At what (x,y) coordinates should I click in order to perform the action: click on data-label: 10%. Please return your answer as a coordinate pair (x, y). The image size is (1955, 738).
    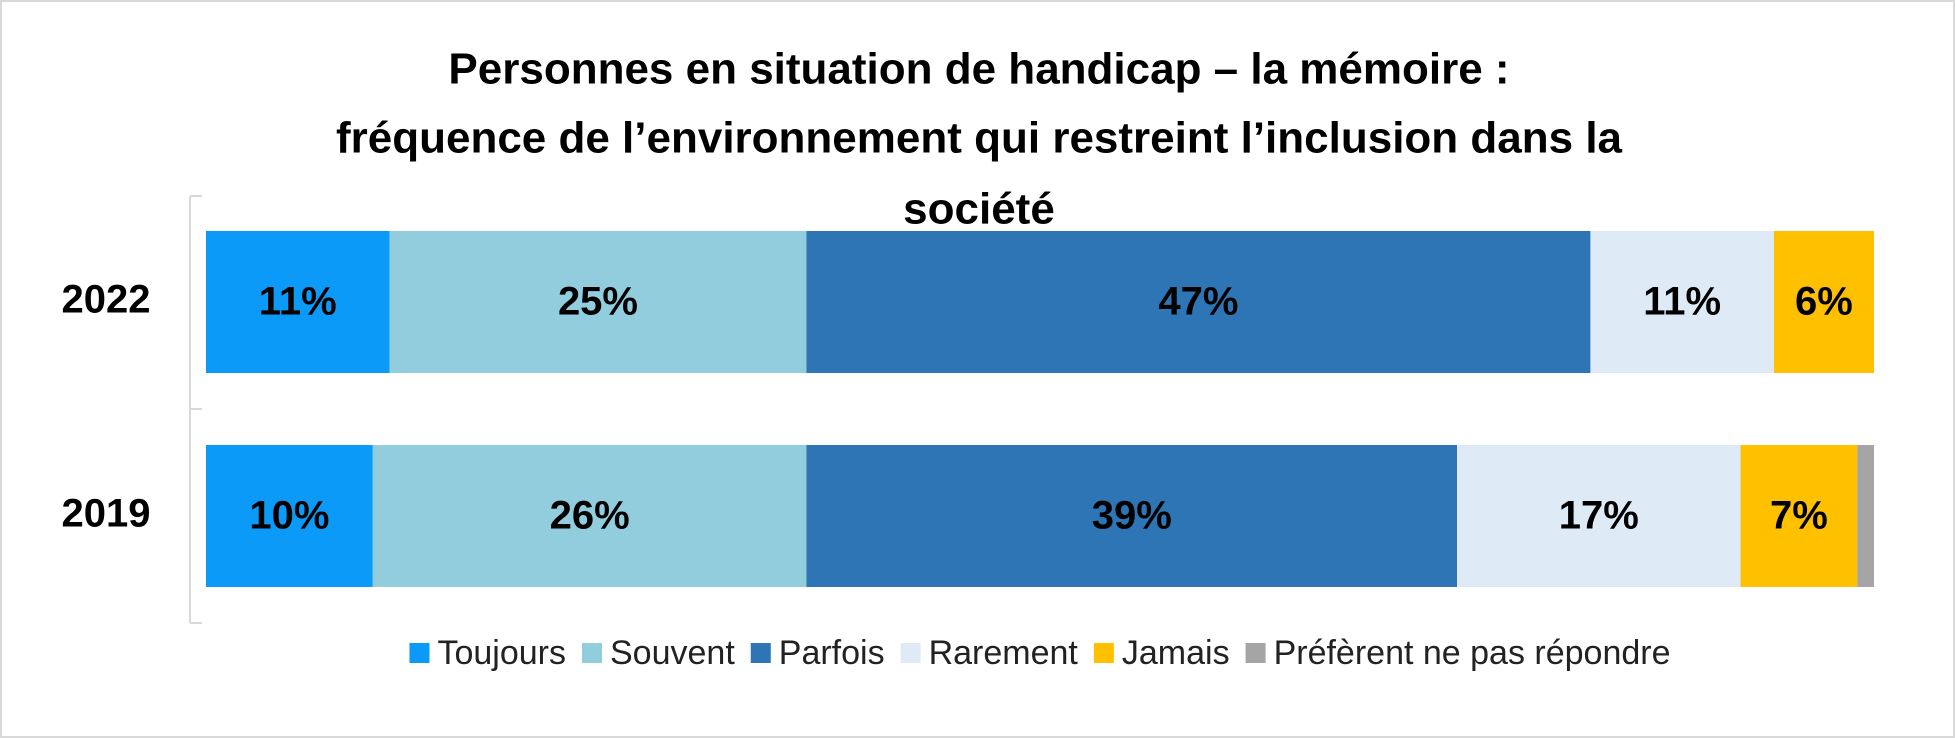
    Looking at the image, I should click on (289, 516).